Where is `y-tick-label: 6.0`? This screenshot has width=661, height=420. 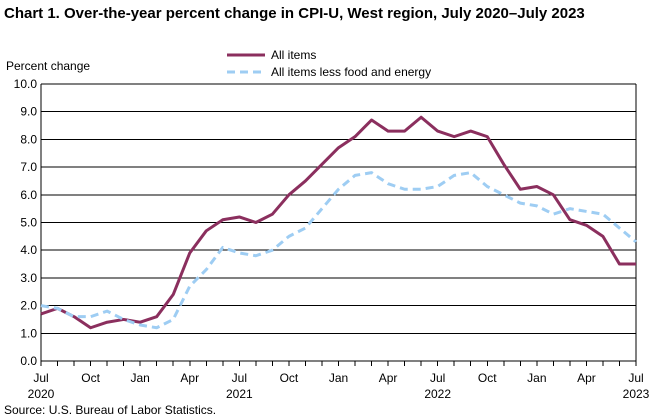 y-tick-label: 6.0 is located at coordinates (28, 195).